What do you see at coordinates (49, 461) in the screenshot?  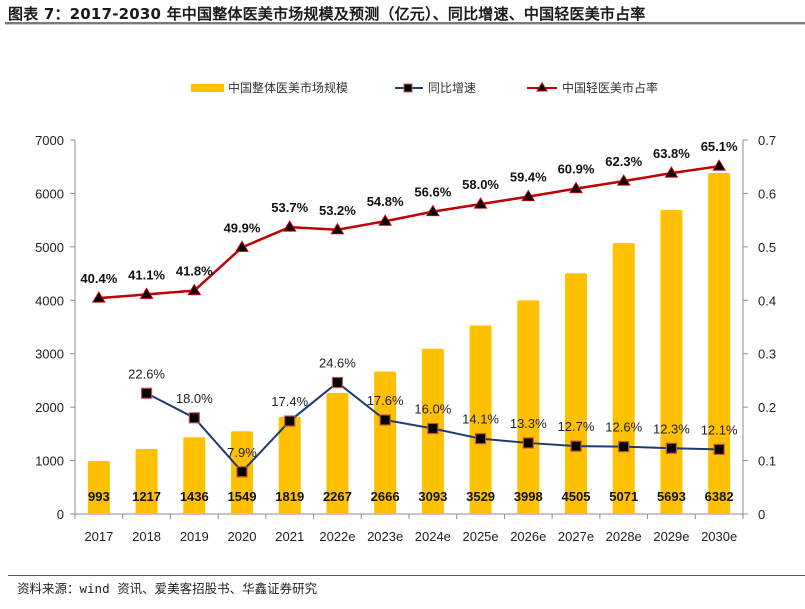 I see `left-axis-tick-label: 1000` at bounding box center [49, 461].